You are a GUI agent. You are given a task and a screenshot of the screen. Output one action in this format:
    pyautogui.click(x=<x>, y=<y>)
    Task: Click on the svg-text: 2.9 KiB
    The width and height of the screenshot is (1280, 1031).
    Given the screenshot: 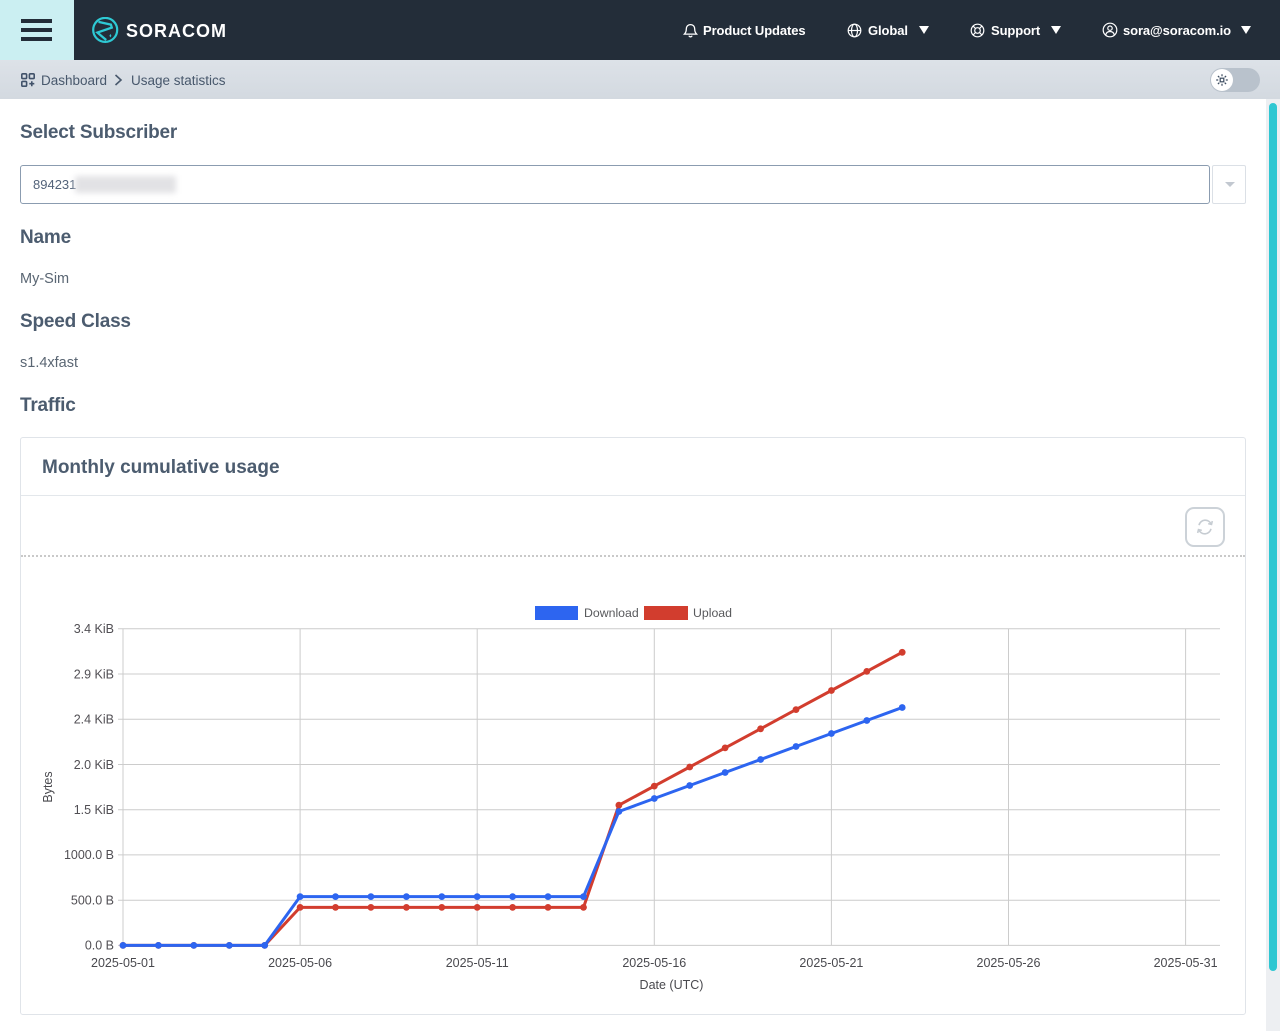 What is the action you would take?
    pyautogui.click(x=94, y=674)
    